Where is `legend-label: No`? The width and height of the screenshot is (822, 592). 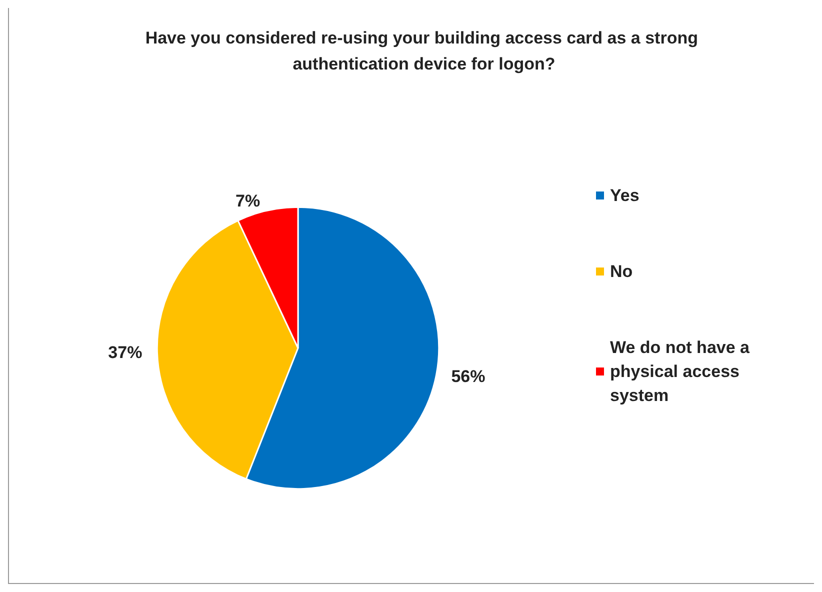 legend-label: No is located at coordinates (621, 271).